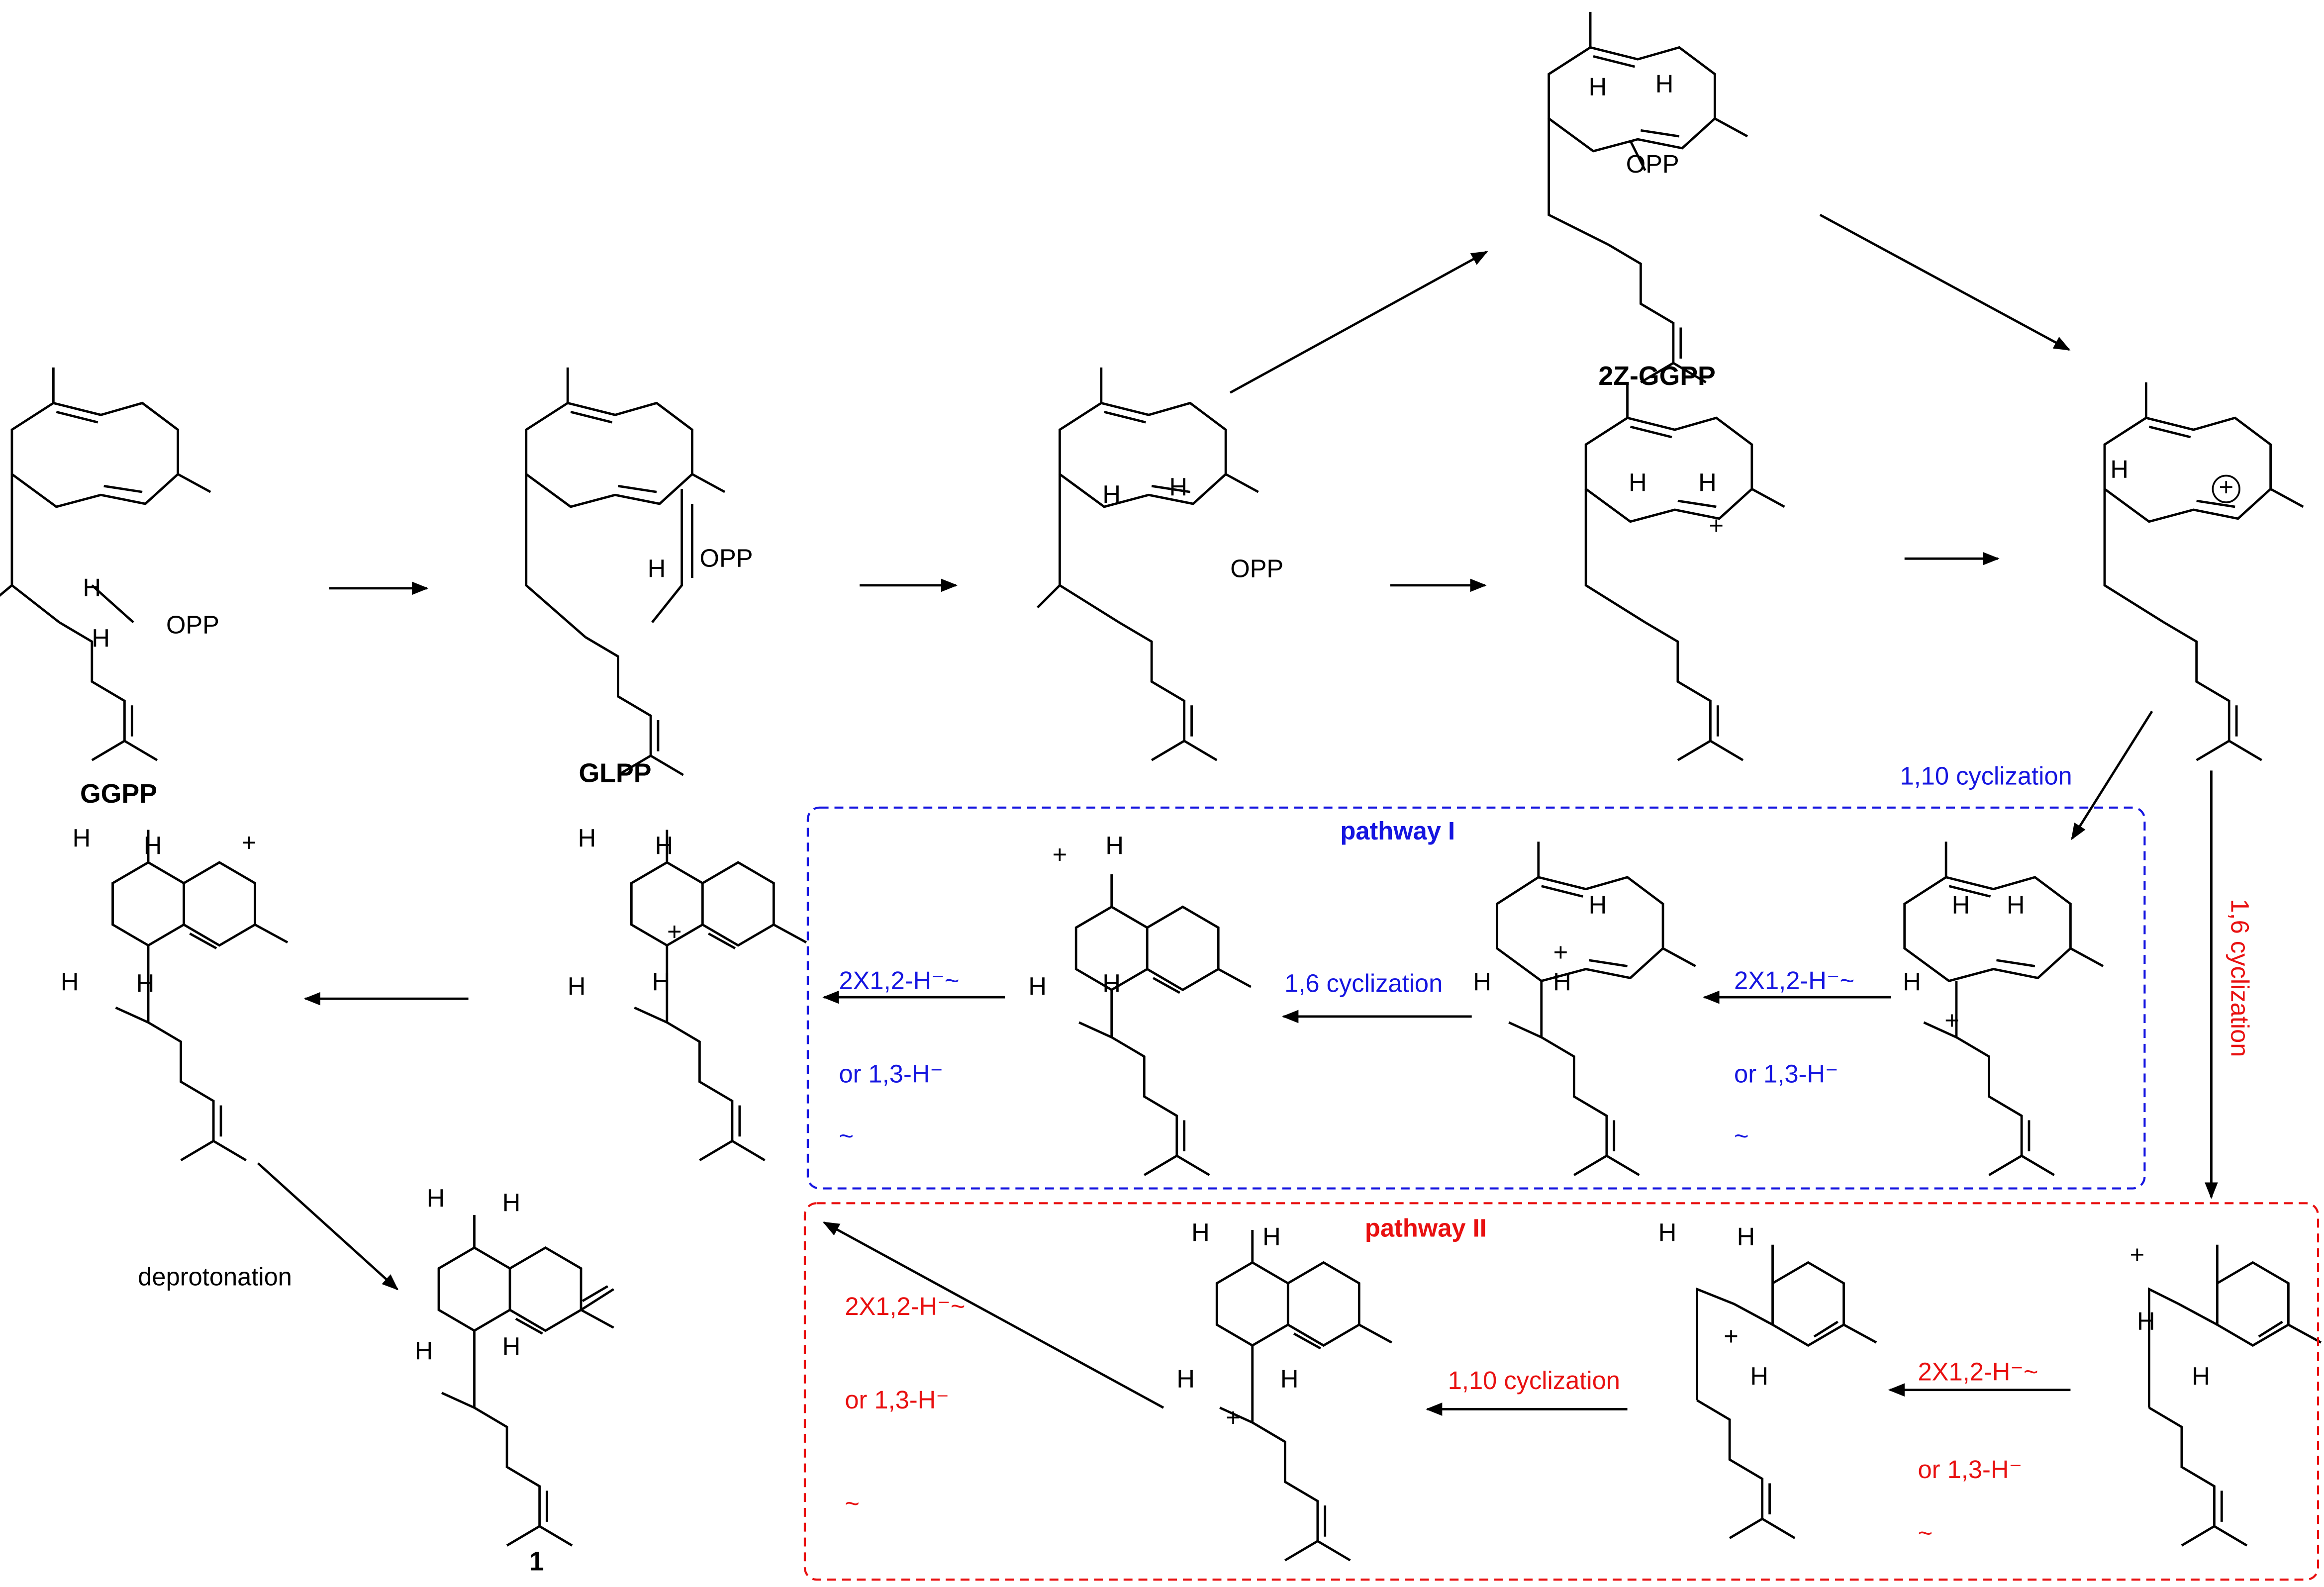 The height and width of the screenshot is (1587, 2324). What do you see at coordinates (616, 773) in the screenshot?
I see `compound-name: GLPP` at bounding box center [616, 773].